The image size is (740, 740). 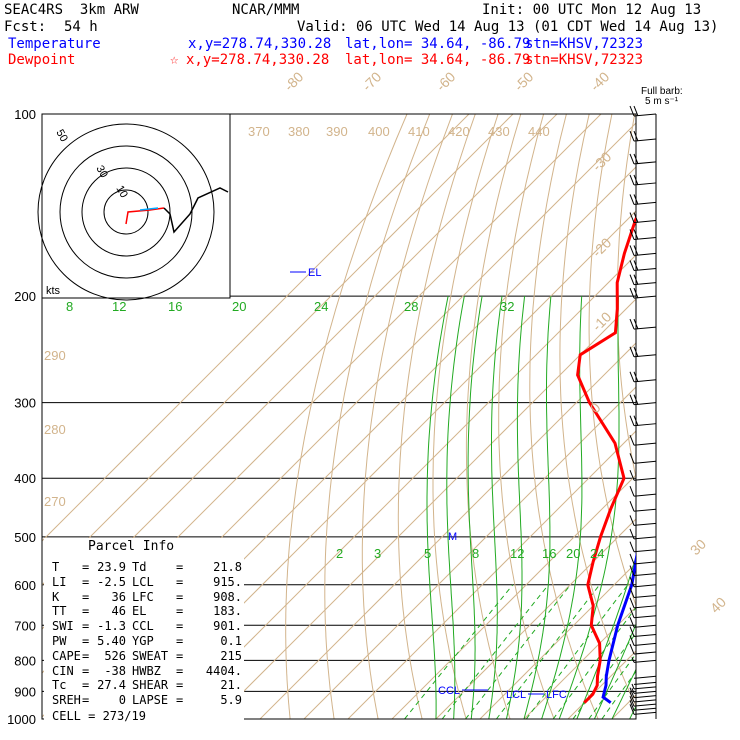 I want to click on parcel-cell: CELL = 273/19, so click(x=99, y=716).